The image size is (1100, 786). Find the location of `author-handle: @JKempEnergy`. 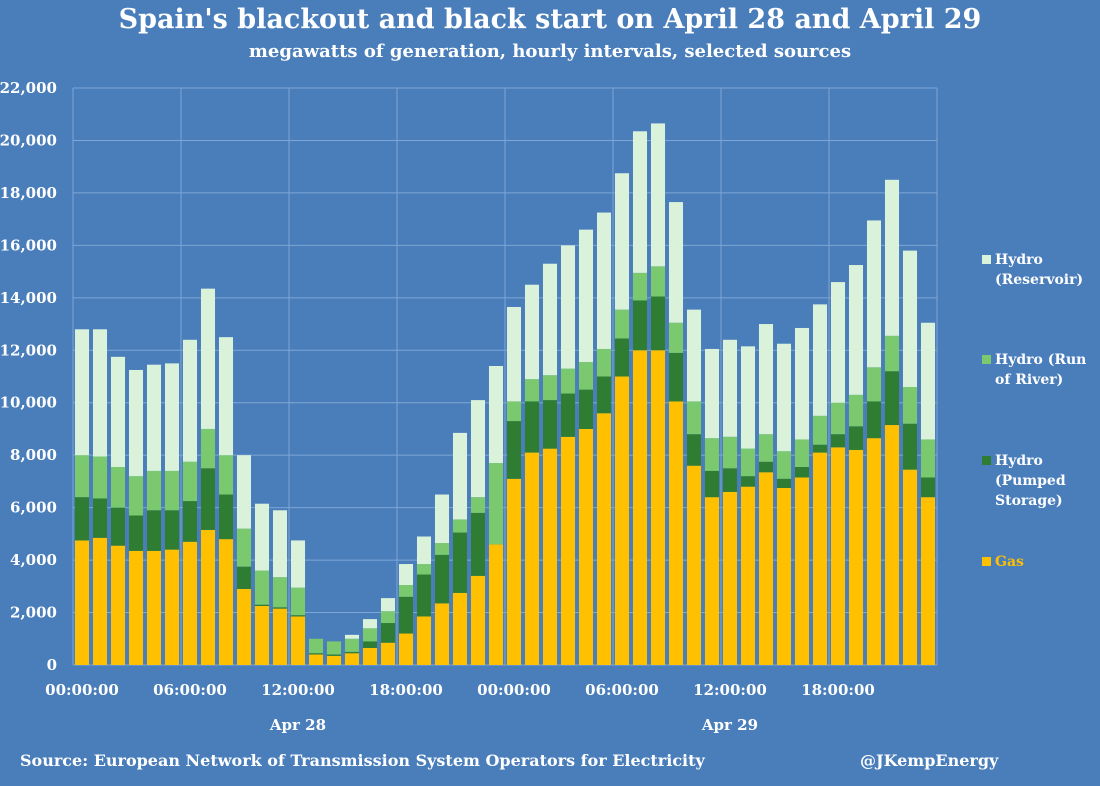

author-handle: @JKempEnergy is located at coordinates (929, 760).